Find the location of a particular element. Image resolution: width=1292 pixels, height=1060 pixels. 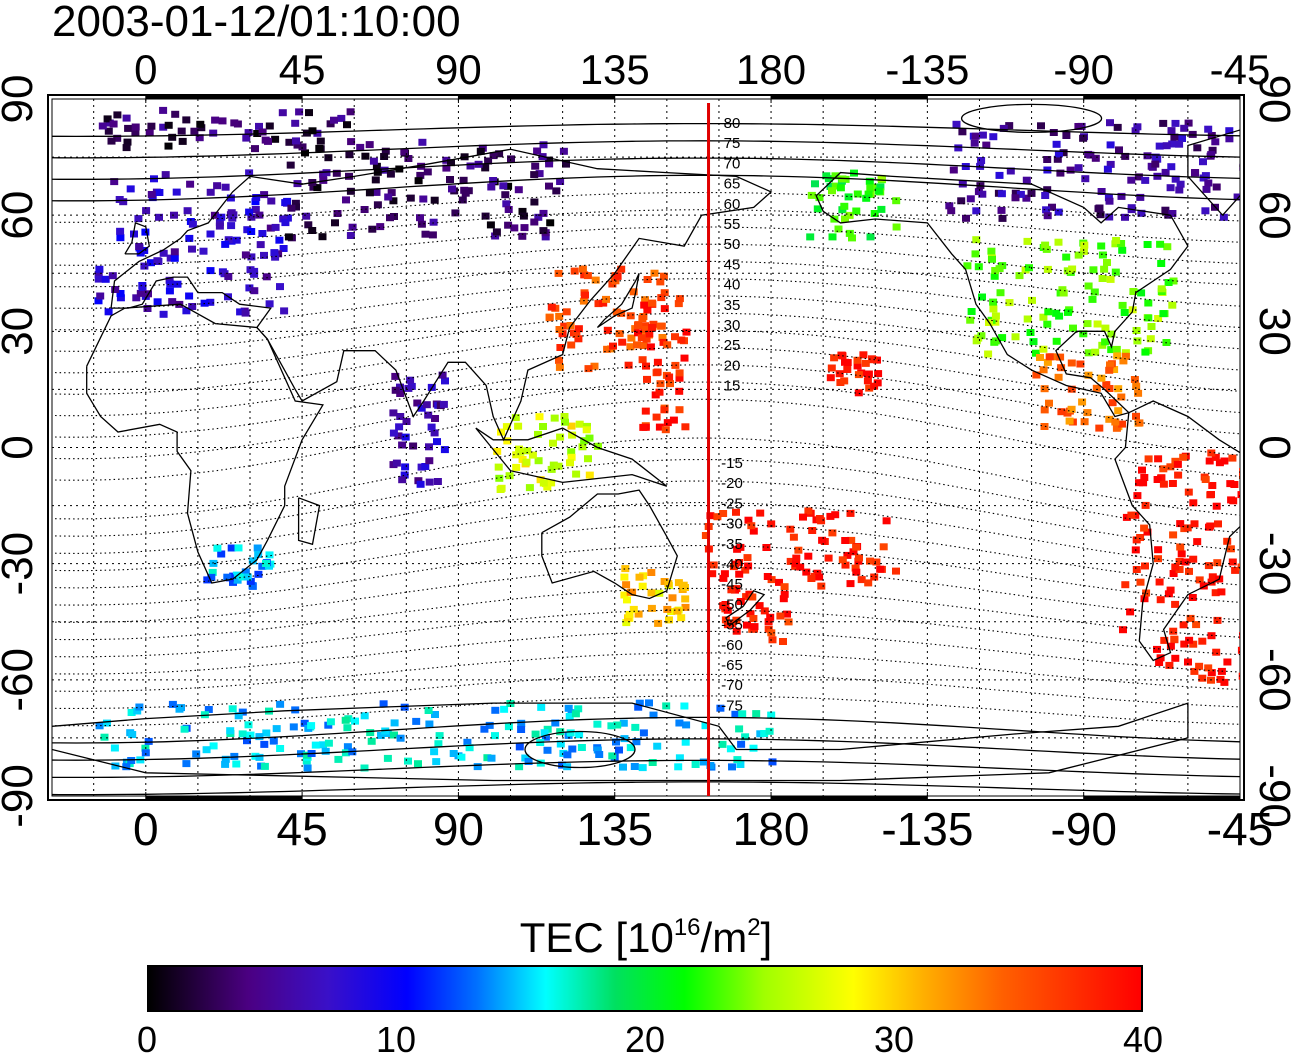

contour-label: 55 is located at coordinates (732, 224).